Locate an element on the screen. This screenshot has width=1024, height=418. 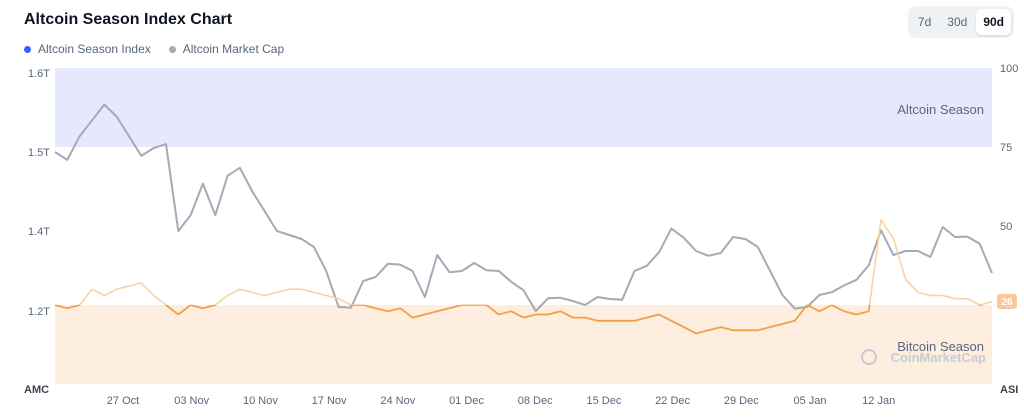
x-tick-label: 15 Dec is located at coordinates (603, 401).